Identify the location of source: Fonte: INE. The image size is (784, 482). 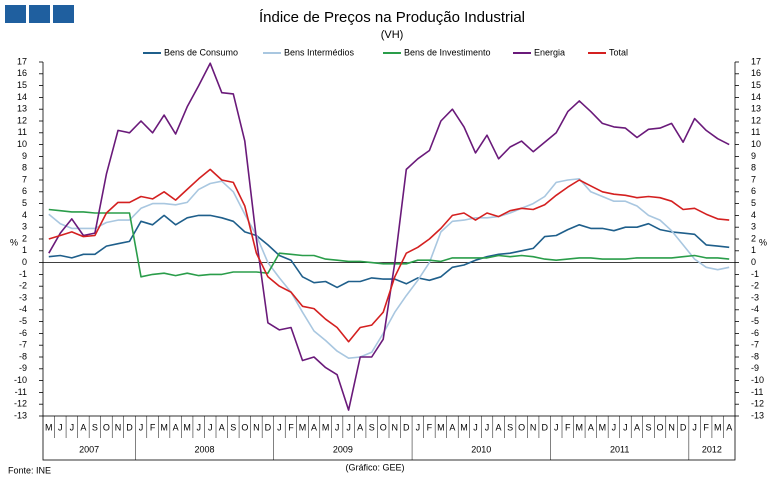
(29, 470).